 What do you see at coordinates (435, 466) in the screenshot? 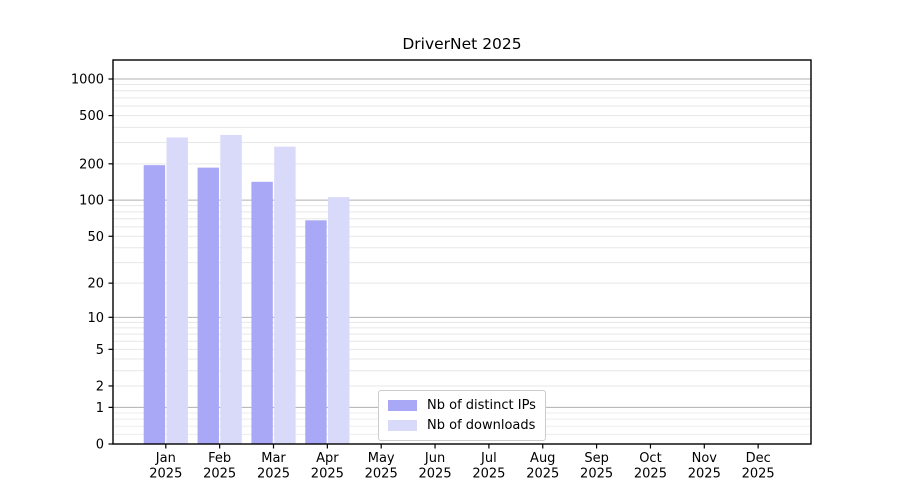
I see `x-tick-label-jun: Jun 2025` at bounding box center [435, 466].